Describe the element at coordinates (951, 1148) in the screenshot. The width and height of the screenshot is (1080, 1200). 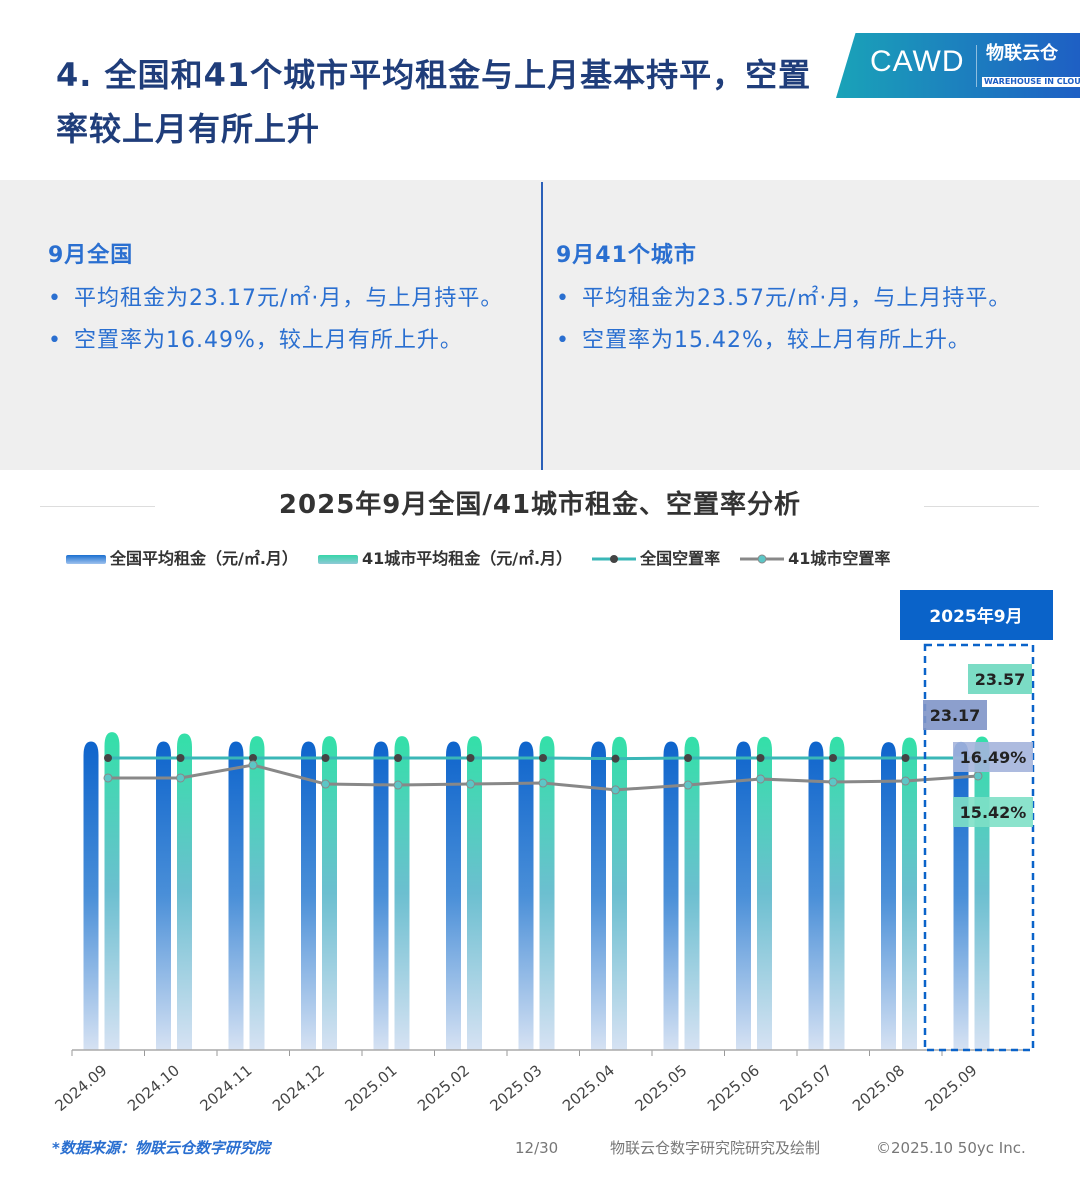
I see `copyright: ©2025.10 50yc Inc.` at that location.